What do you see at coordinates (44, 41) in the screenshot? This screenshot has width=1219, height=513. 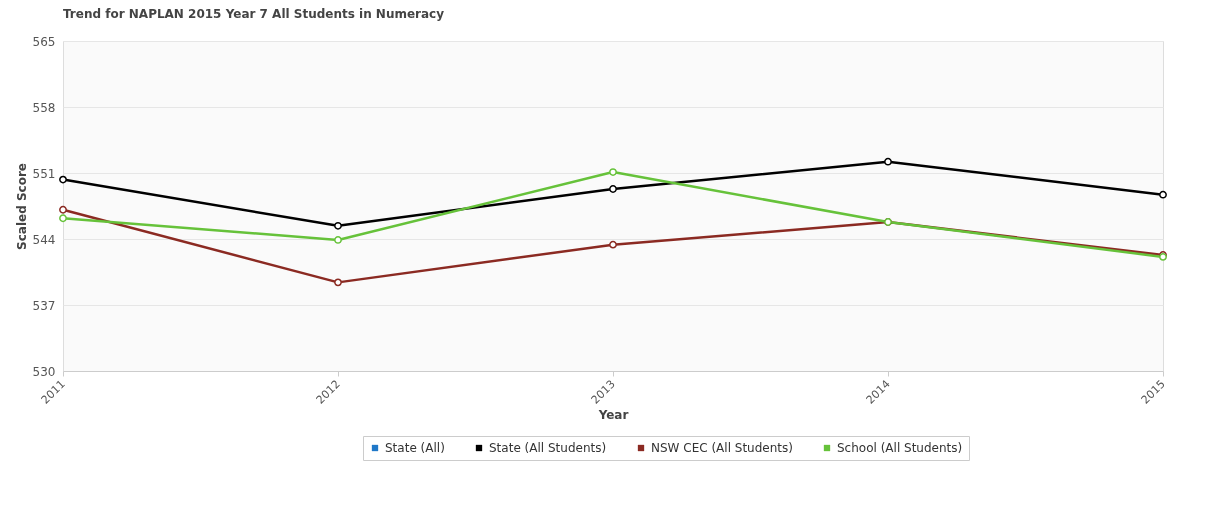 I see `y-tick-label: 565` at bounding box center [44, 41].